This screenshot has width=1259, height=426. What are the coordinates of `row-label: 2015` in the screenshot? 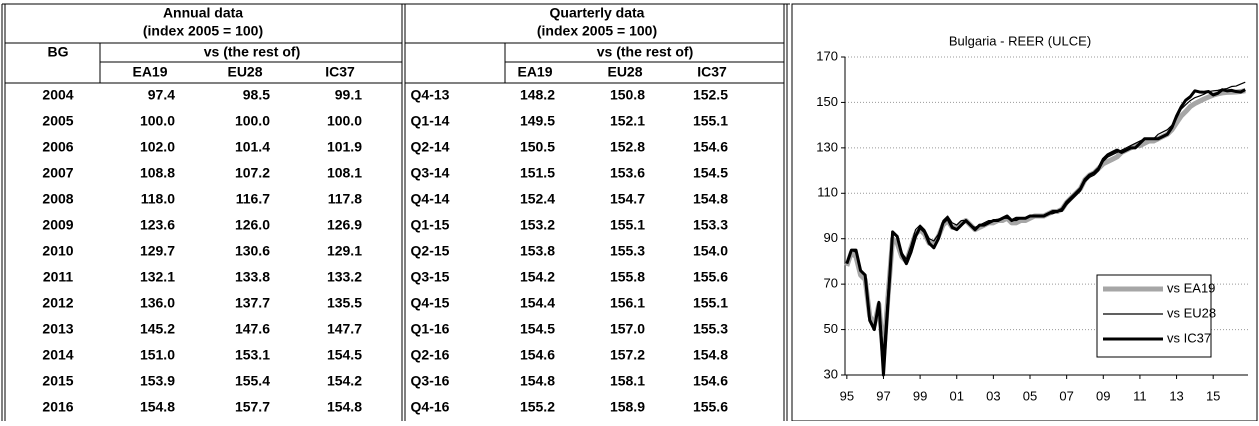 It's located at (57, 381).